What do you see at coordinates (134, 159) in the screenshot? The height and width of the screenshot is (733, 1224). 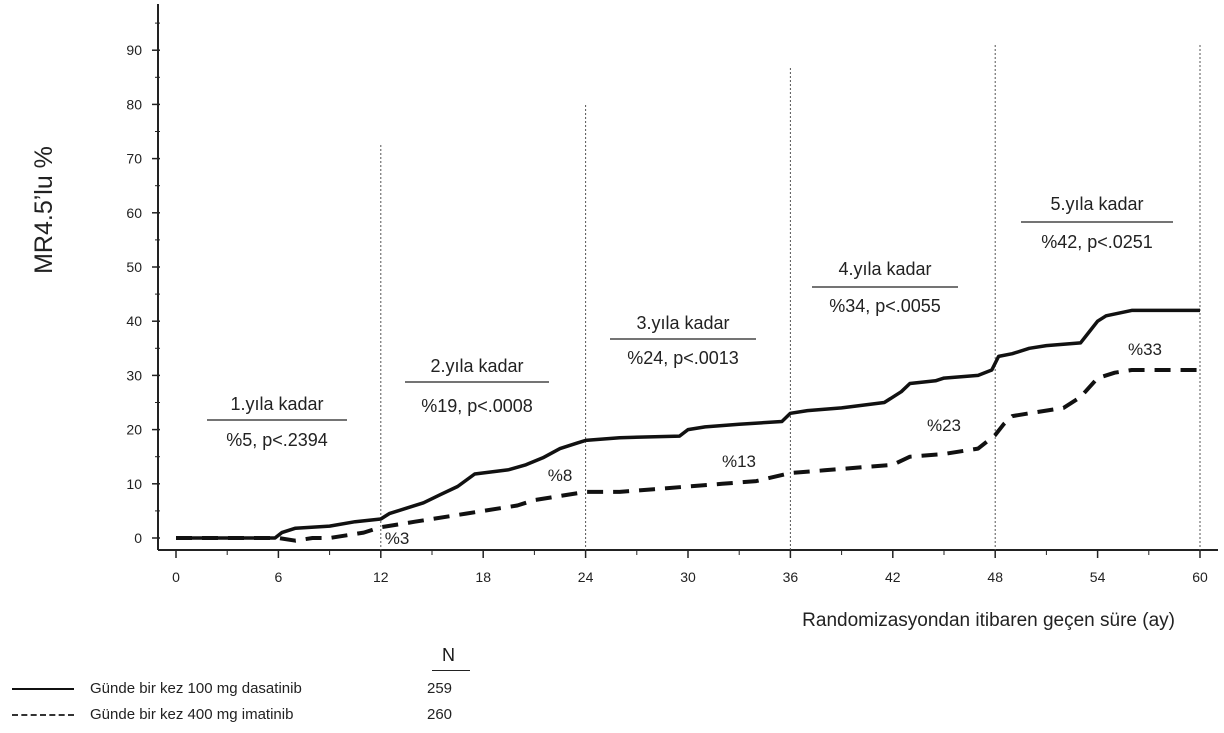 I see `y-tick-label: 70` at bounding box center [134, 159].